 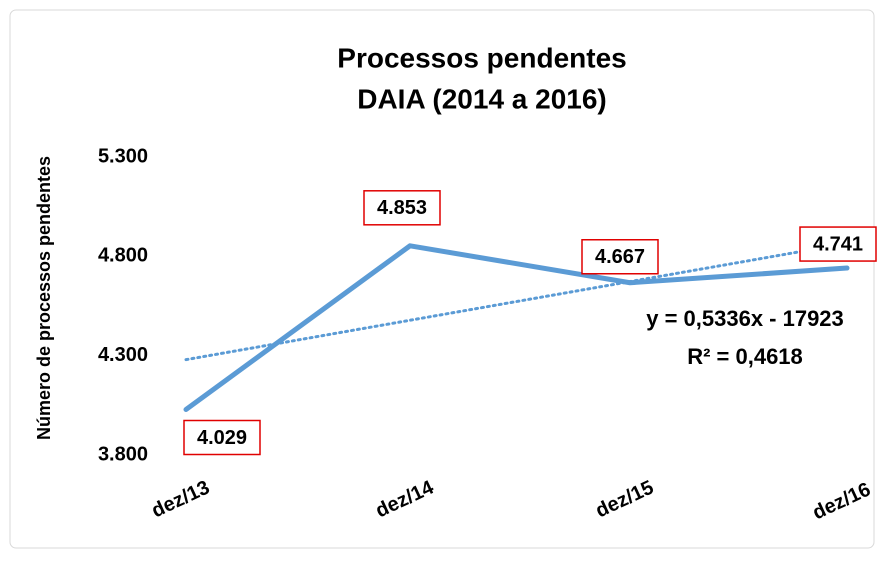 I want to click on y-axis-label: Número de processos pendentes, so click(x=44, y=298).